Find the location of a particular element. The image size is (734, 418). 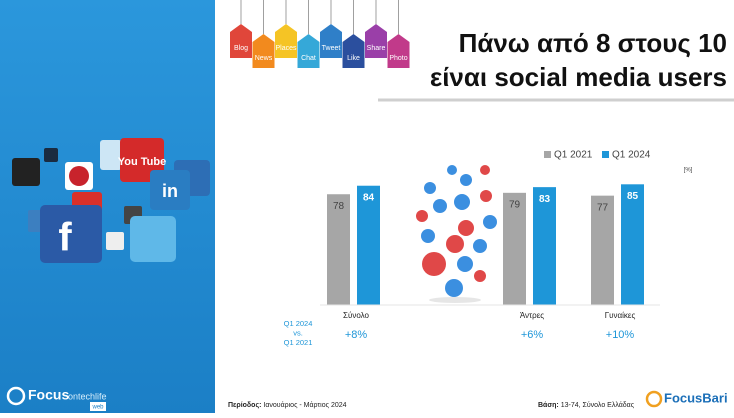

tag-label: Like is located at coordinates (353, 58).